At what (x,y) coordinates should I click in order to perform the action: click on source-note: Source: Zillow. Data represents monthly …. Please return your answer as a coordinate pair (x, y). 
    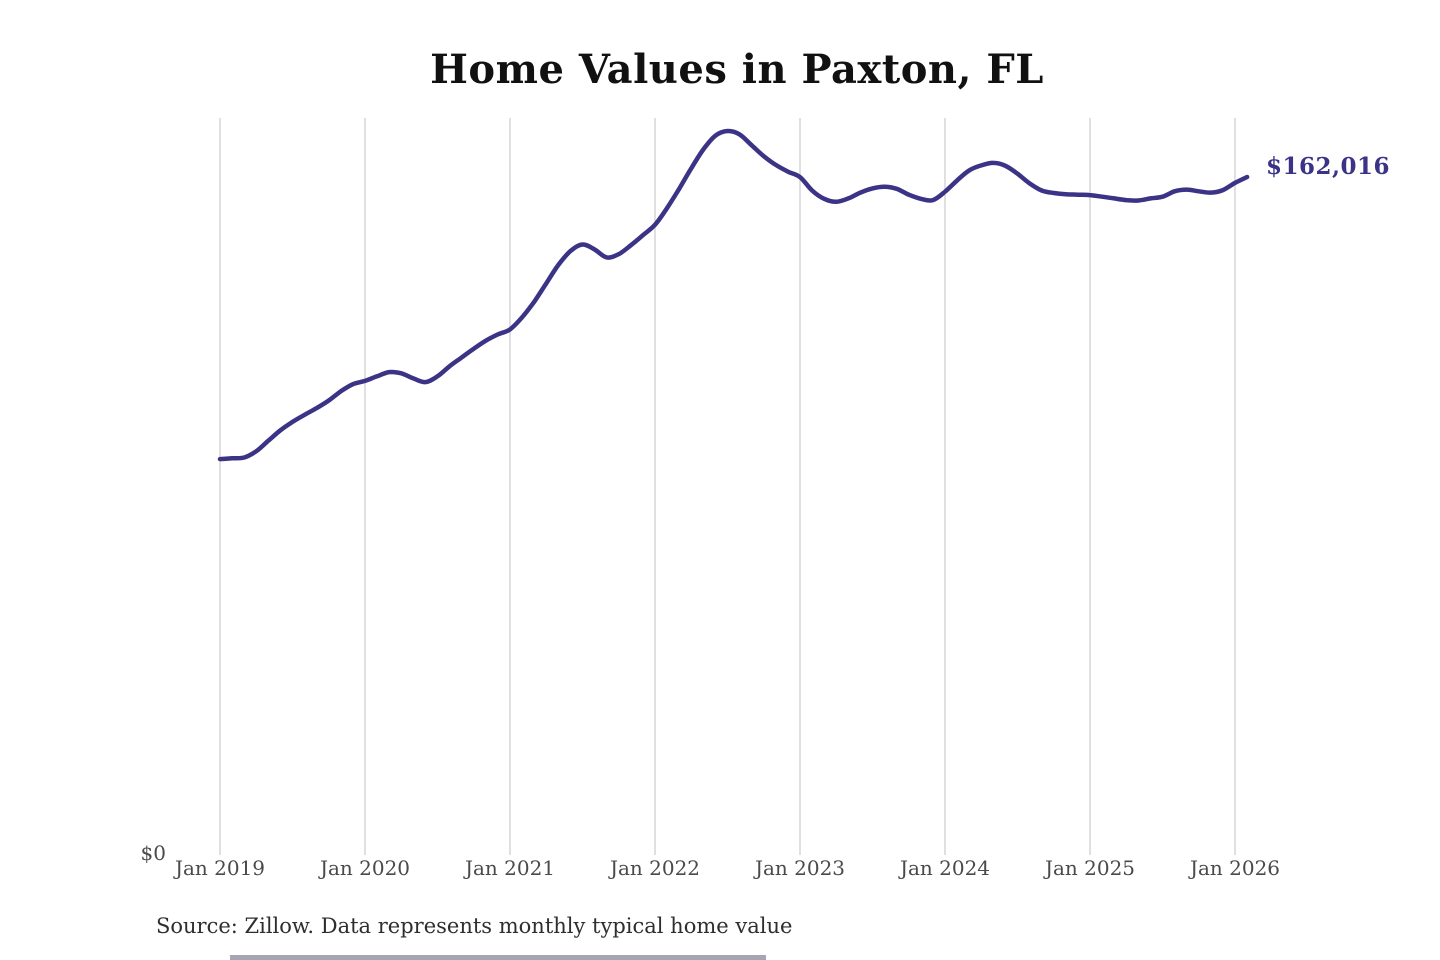
    Looking at the image, I should click on (474, 926).